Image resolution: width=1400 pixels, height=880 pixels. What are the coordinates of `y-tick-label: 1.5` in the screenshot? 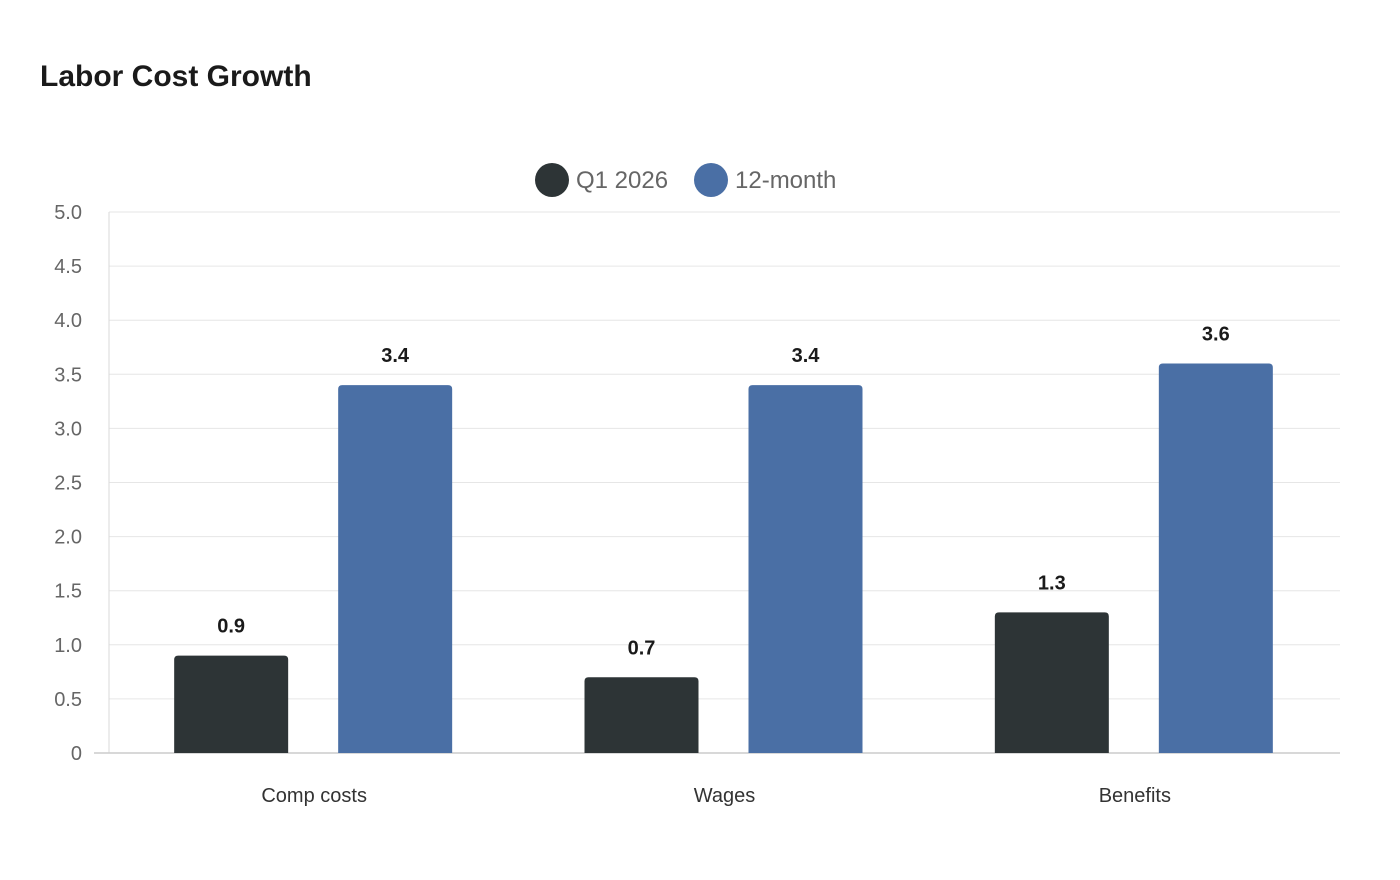 It's located at (68, 592).